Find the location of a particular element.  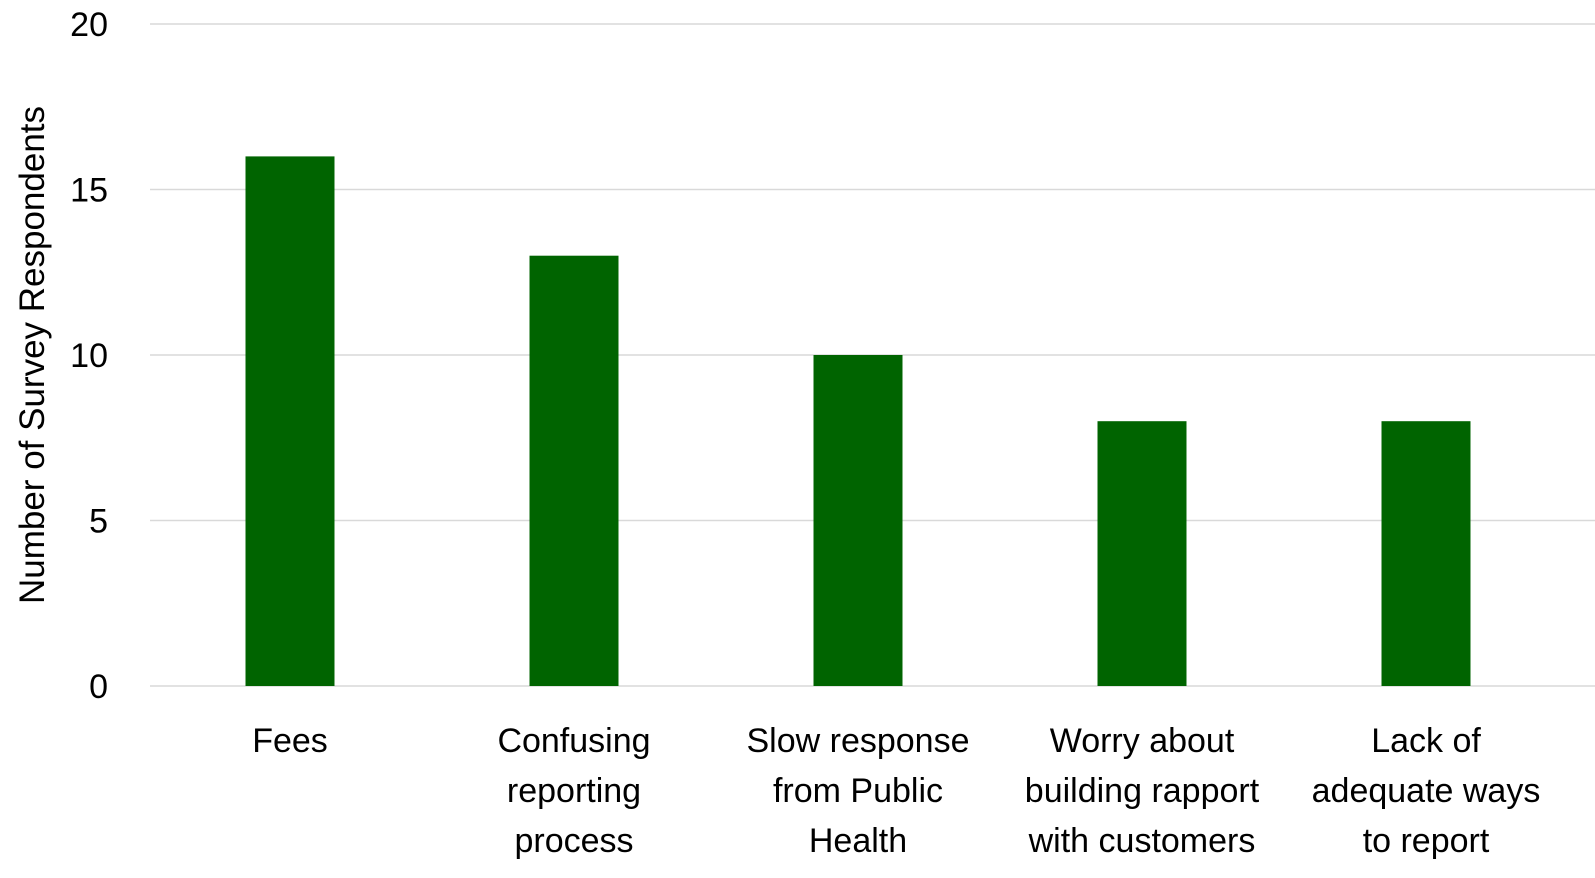

x-category-label: with customers is located at coordinates (1142, 841).